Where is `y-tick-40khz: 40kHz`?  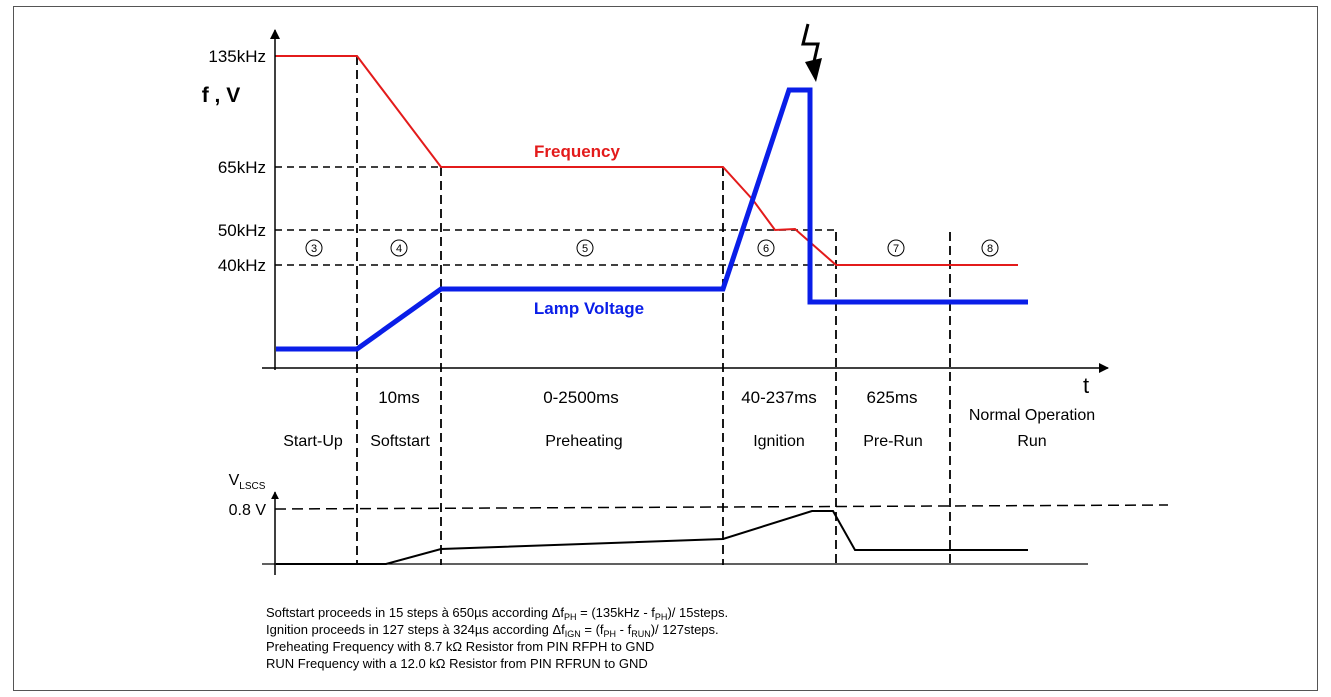
y-tick-40khz: 40kHz is located at coordinates (242, 265).